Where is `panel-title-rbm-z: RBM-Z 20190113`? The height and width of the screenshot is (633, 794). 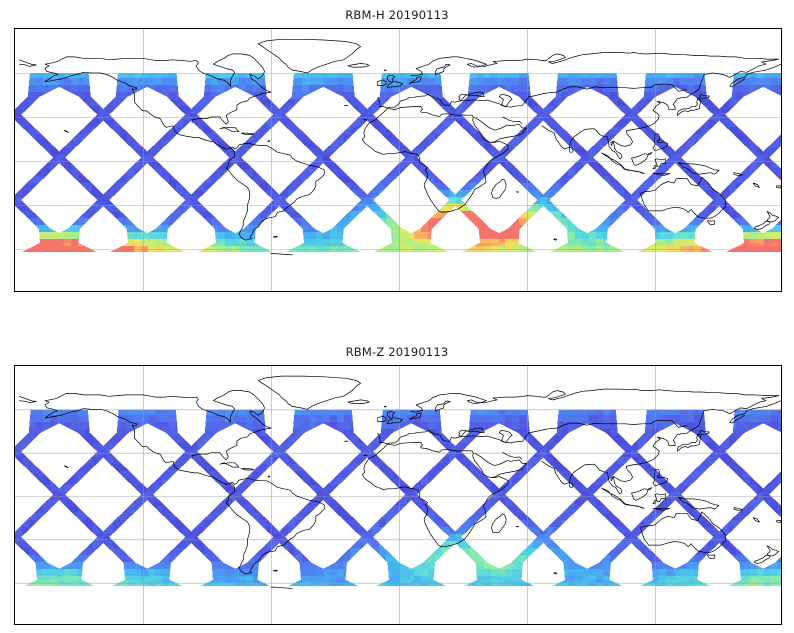
panel-title-rbm-z: RBM-Z 20190113 is located at coordinates (397, 352).